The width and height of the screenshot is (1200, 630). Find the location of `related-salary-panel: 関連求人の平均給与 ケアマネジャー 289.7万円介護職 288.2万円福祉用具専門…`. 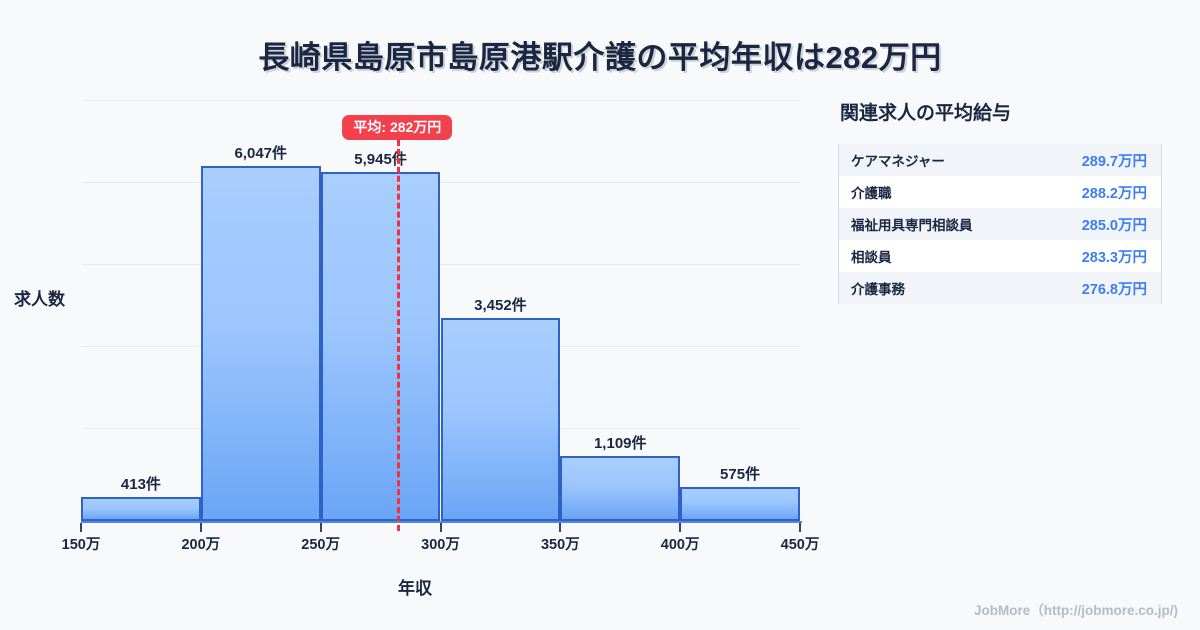

related-salary-panel: 関連求人の平均給与 ケアマネジャー 289.7万円介護職 288.2万円福祉用具専門… is located at coordinates (1000, 201).